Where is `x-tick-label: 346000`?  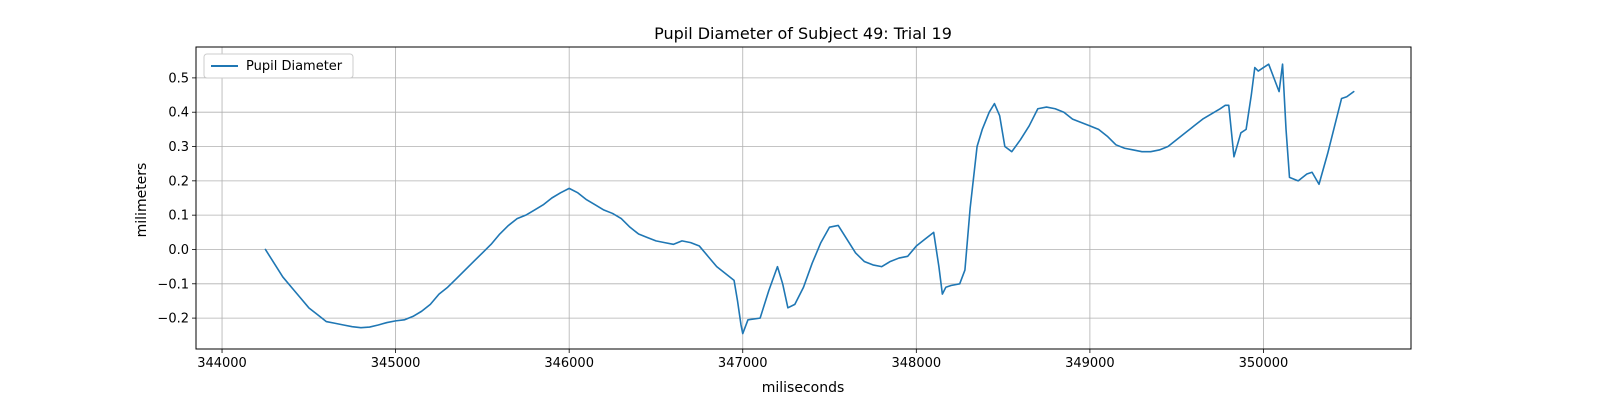
x-tick-label: 346000 is located at coordinates (569, 363).